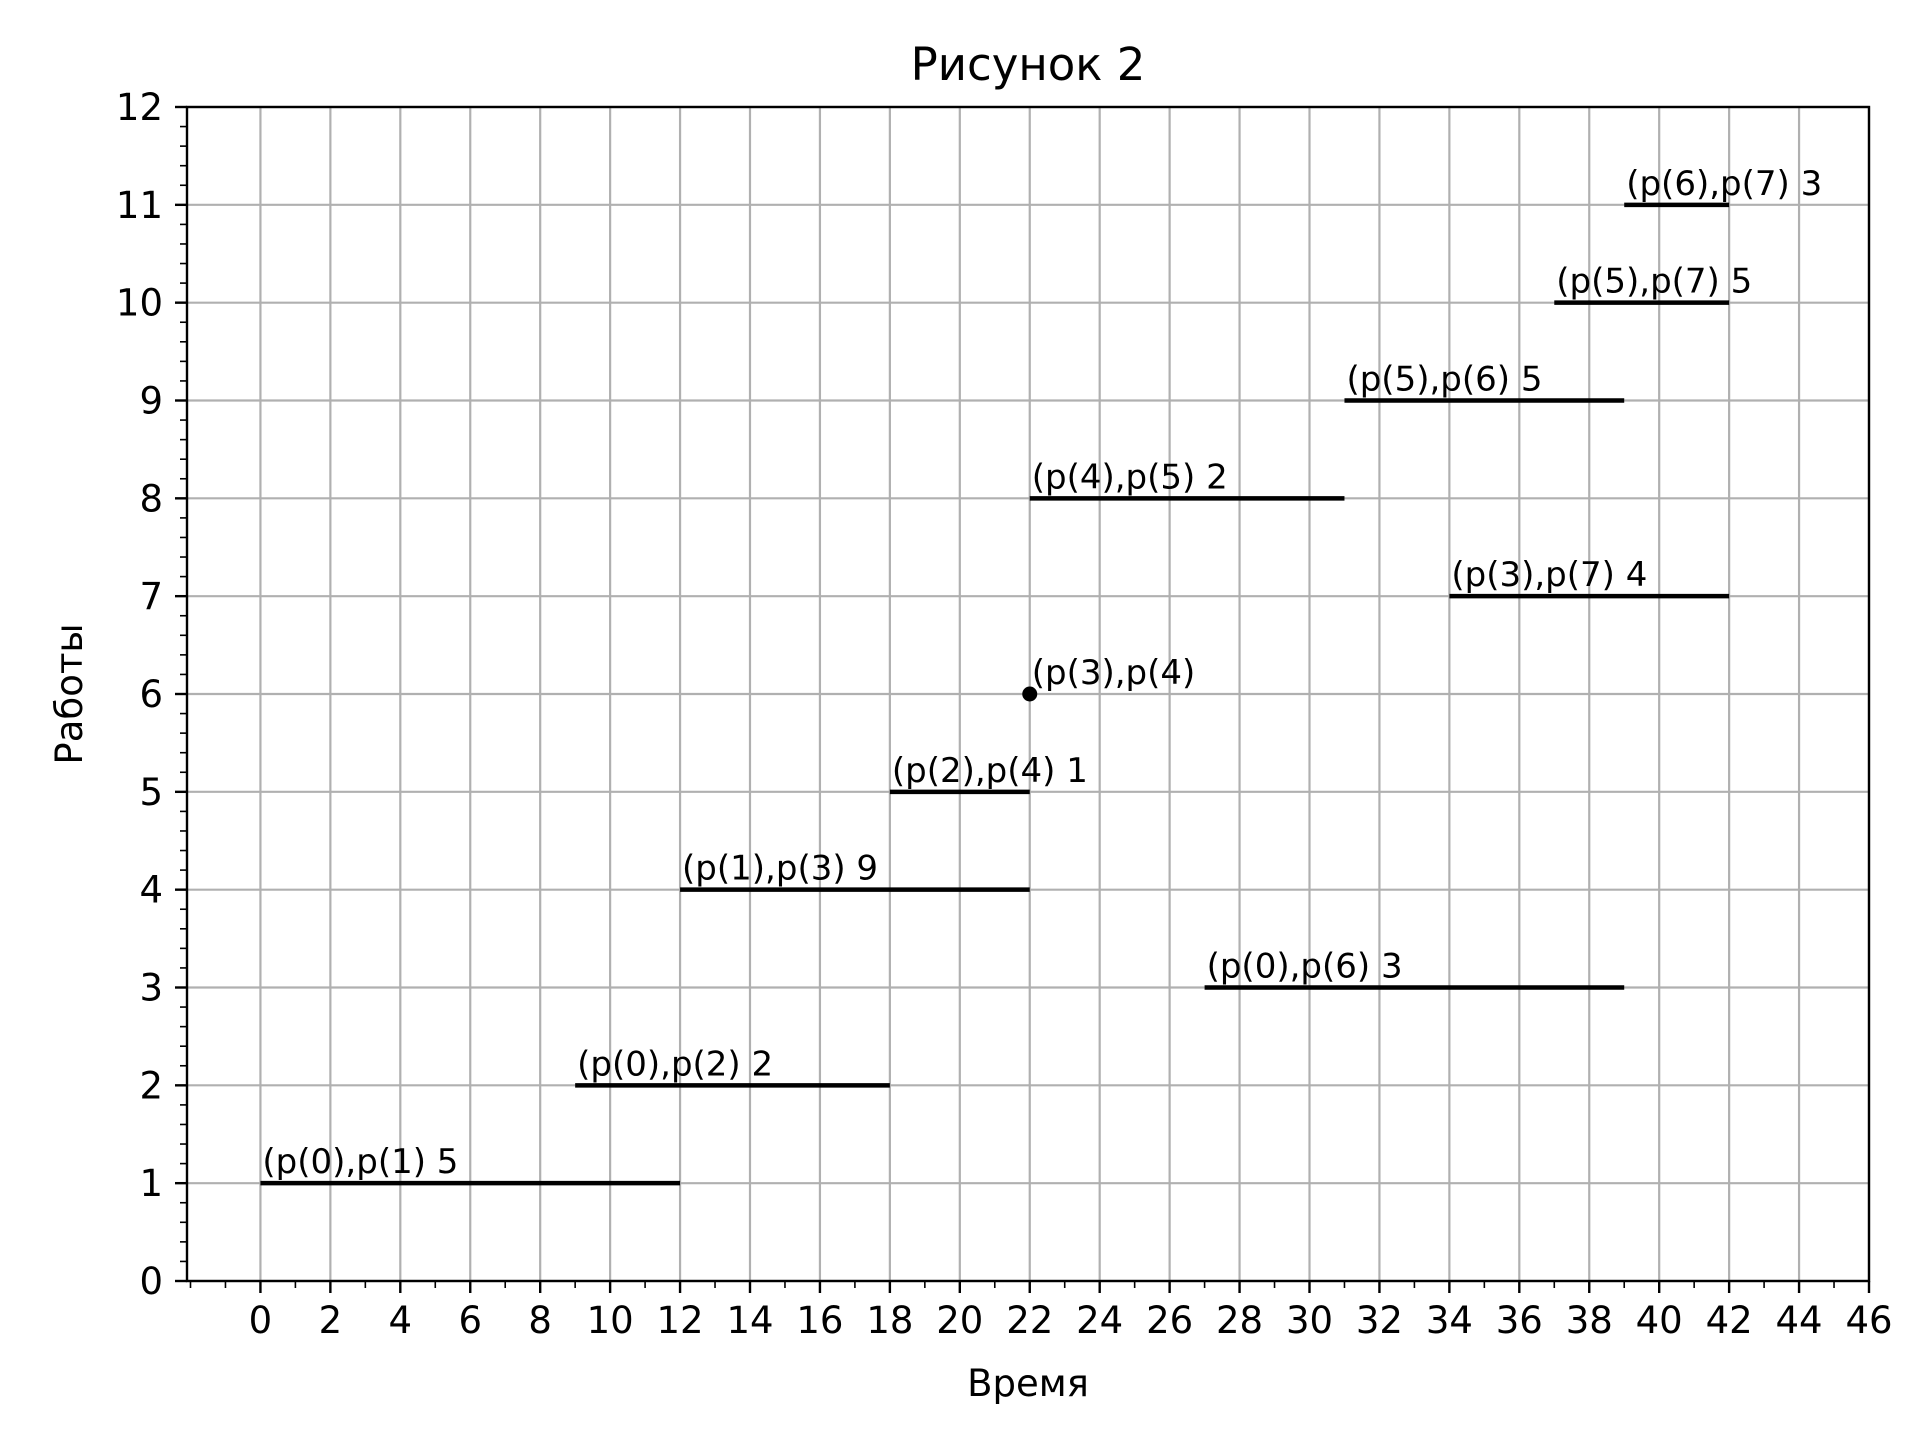 The image size is (1920, 1440). I want to click on x-tick-label: 18, so click(889, 1320).